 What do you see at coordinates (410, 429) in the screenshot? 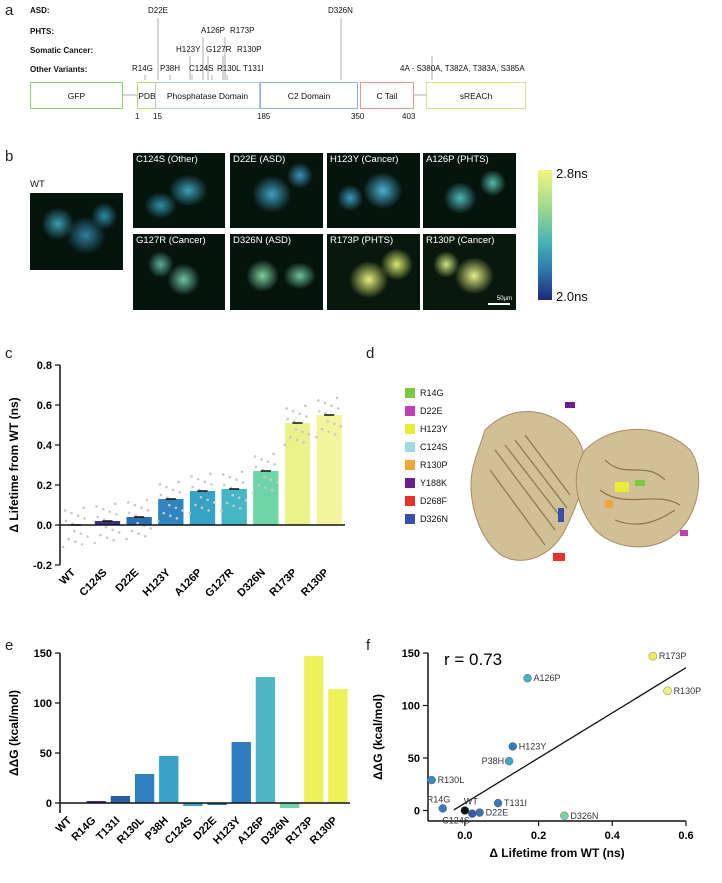
I see `legend-swatch` at bounding box center [410, 429].